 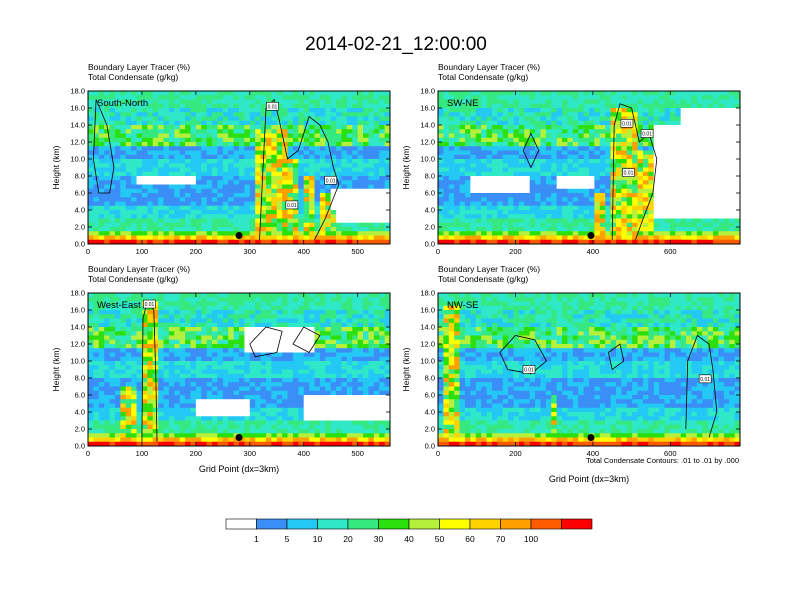 I want to click on colorbar-label: 50, so click(x=440, y=539).